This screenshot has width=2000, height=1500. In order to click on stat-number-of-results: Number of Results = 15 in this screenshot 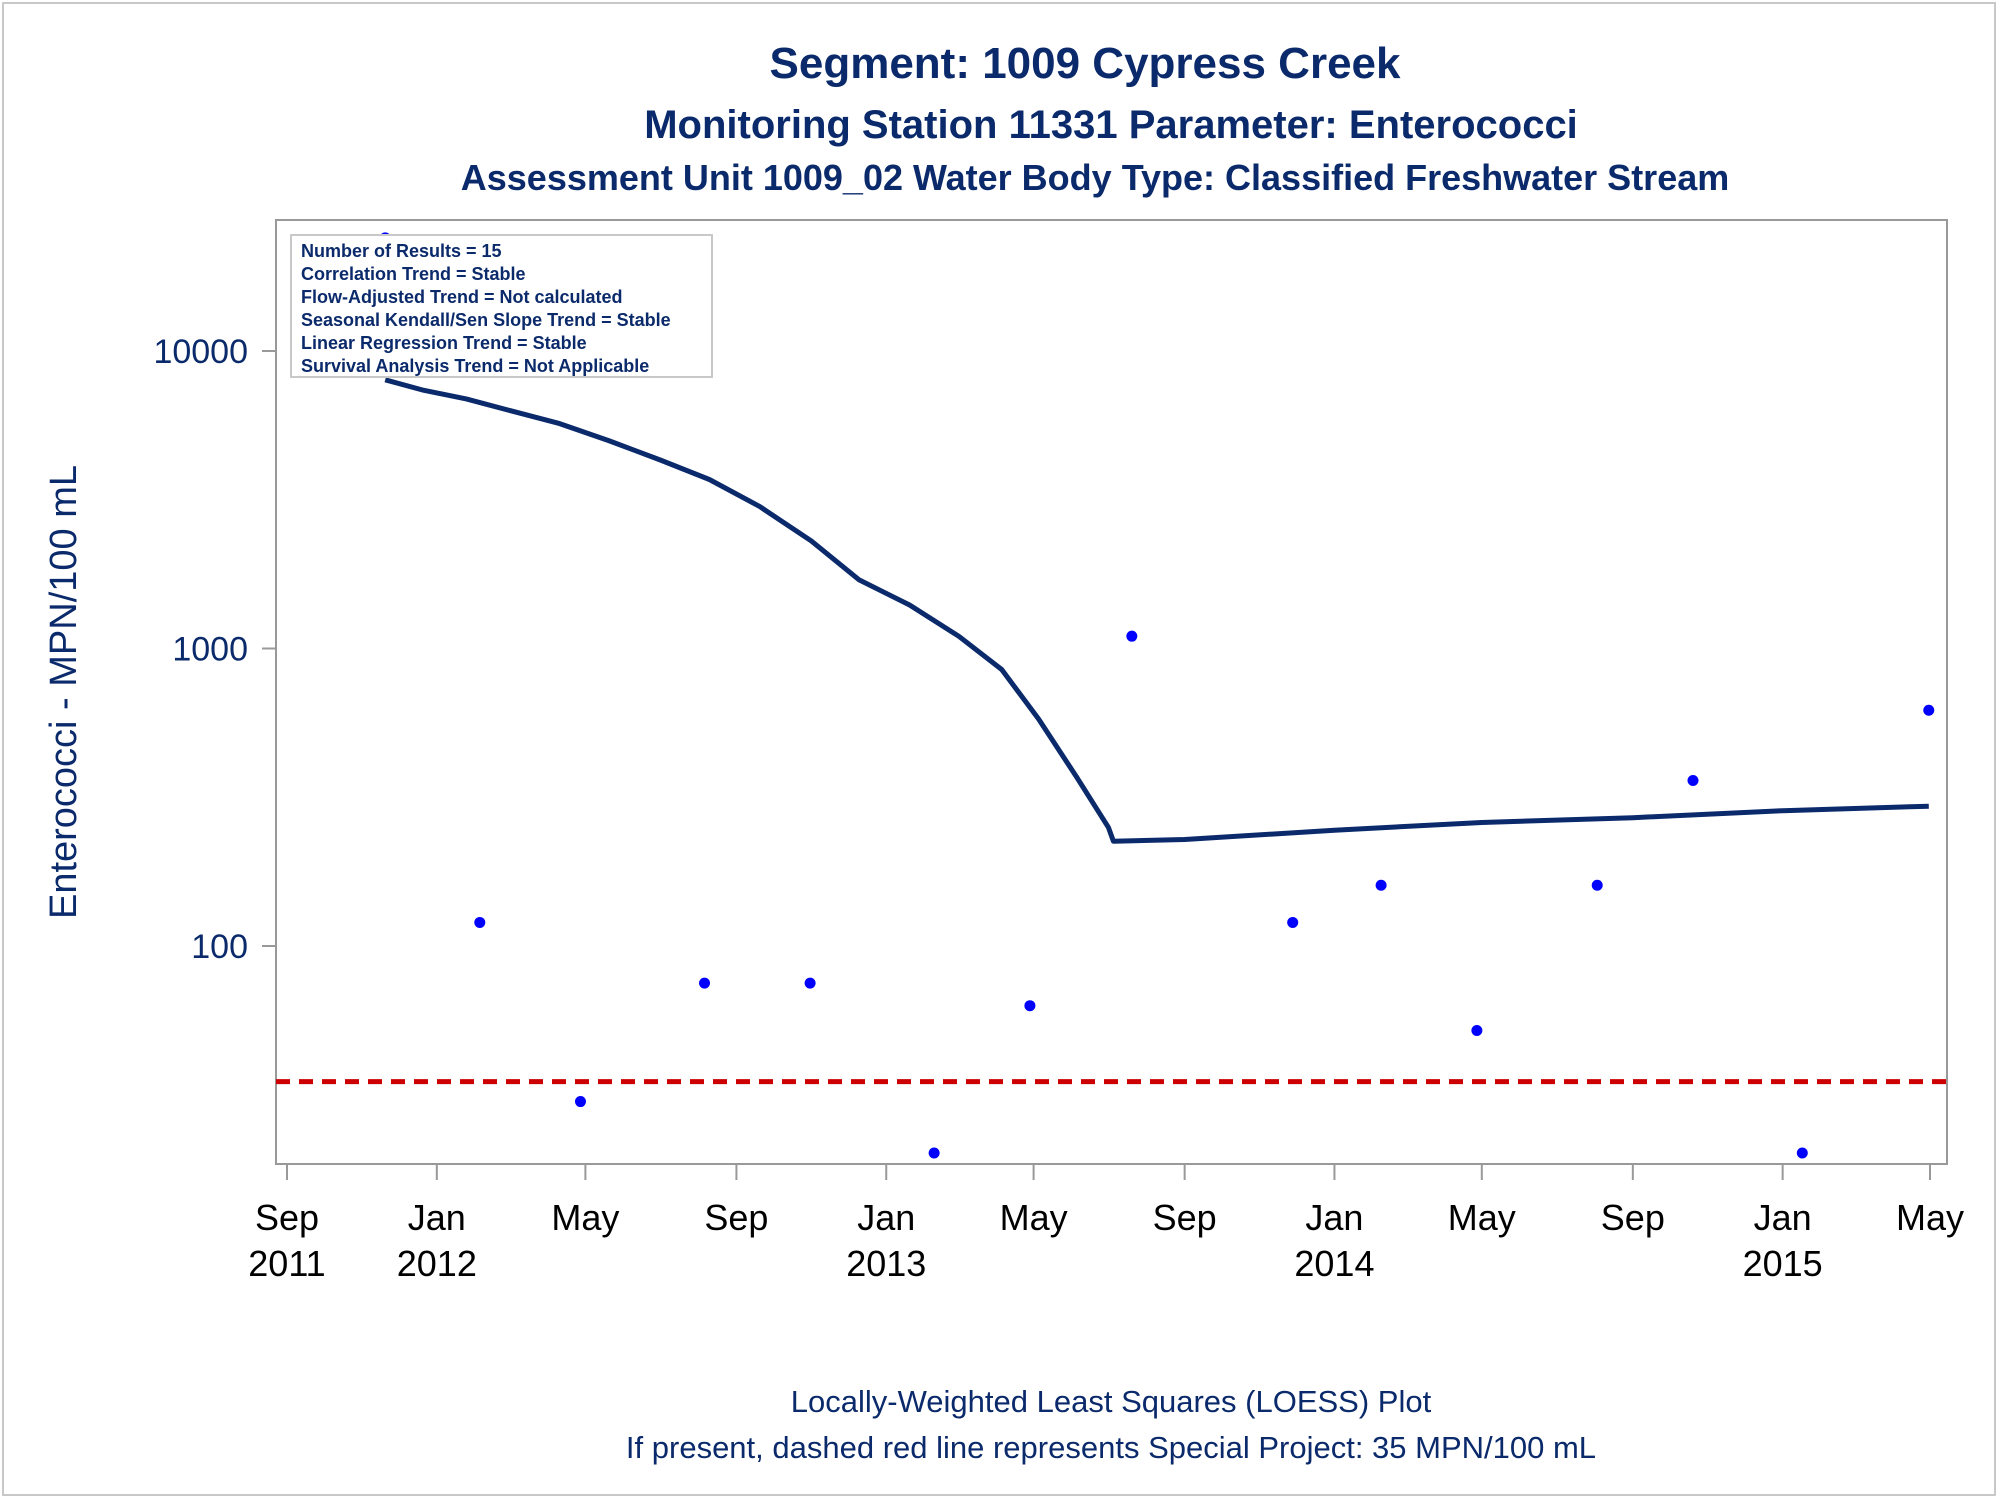, I will do `click(401, 251)`.